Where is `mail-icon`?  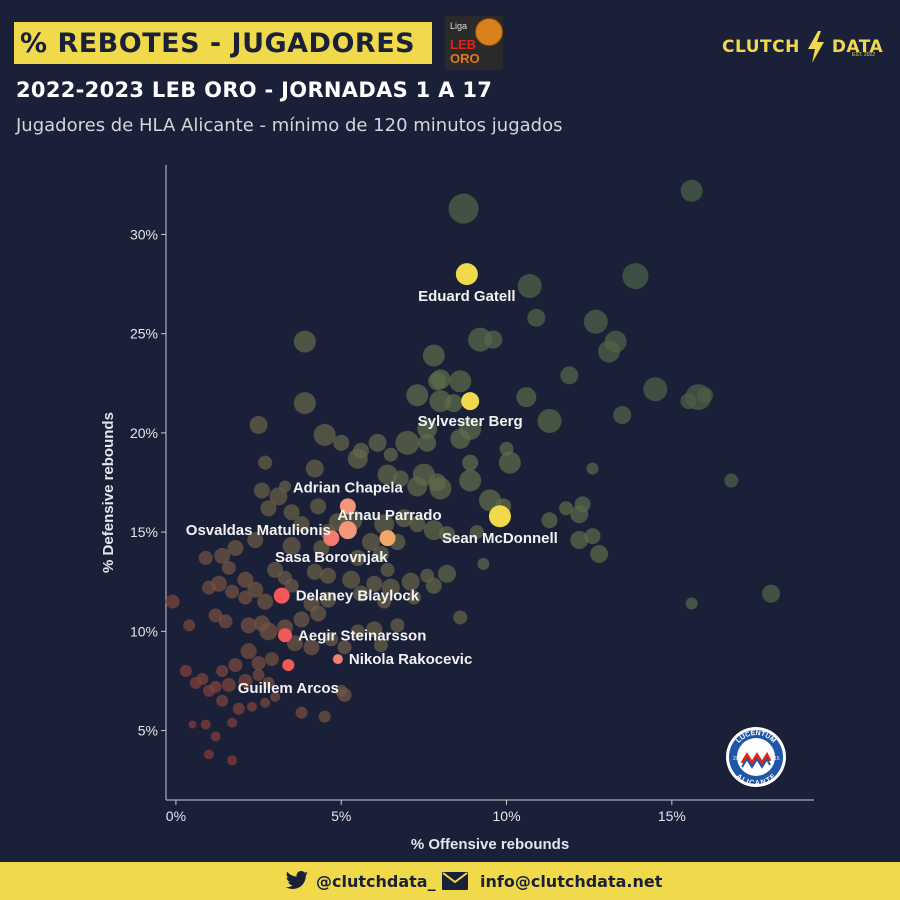
mail-icon is located at coordinates (455, 881).